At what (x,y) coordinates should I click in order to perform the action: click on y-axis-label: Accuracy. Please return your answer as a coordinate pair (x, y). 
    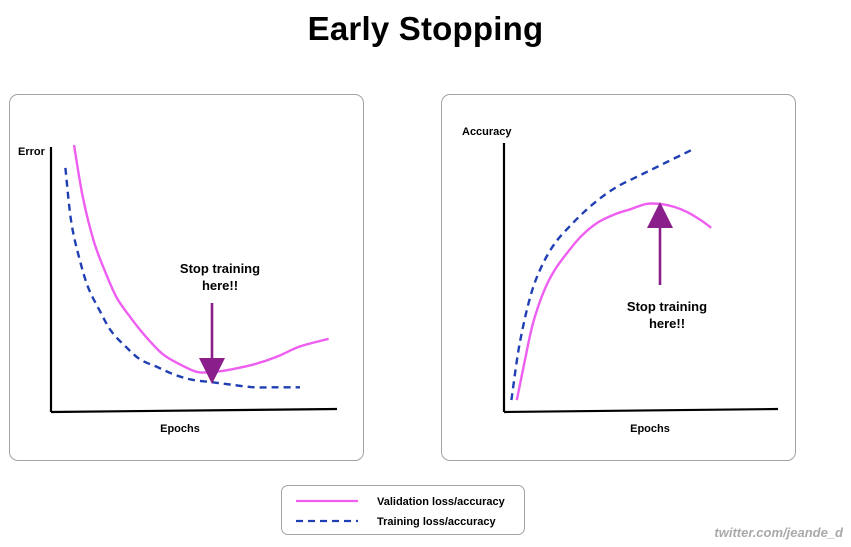
    Looking at the image, I should click on (487, 132).